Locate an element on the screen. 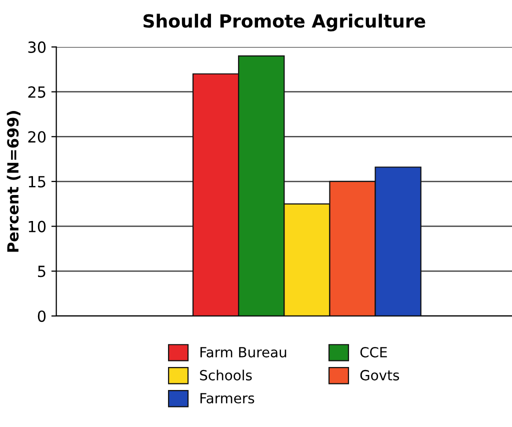 This screenshot has width=512, height=427. y-tick-label: 5 is located at coordinates (42, 272).